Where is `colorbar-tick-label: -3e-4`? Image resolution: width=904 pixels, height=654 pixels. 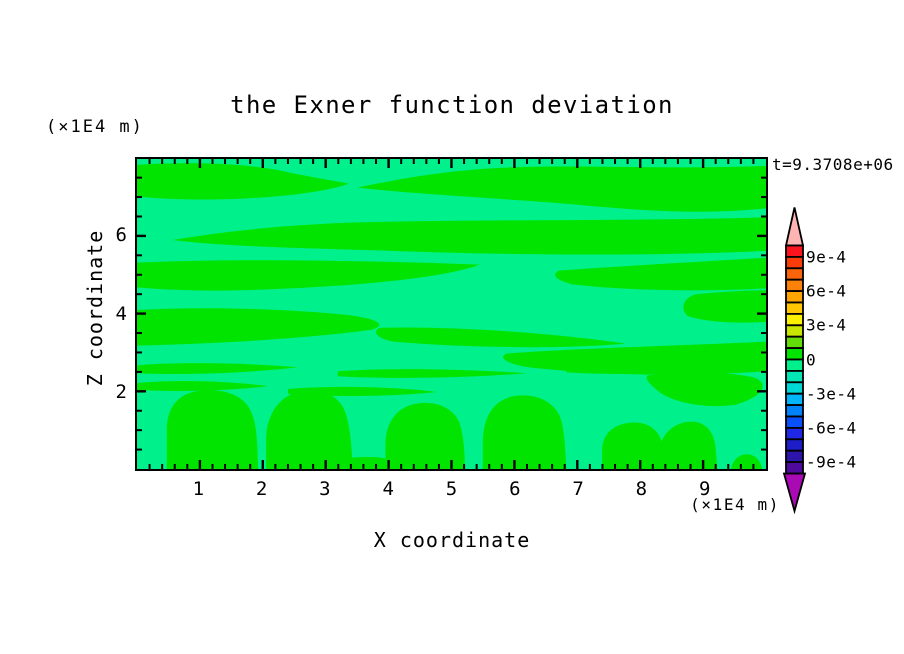 colorbar-tick-label: -3e-4 is located at coordinates (831, 394).